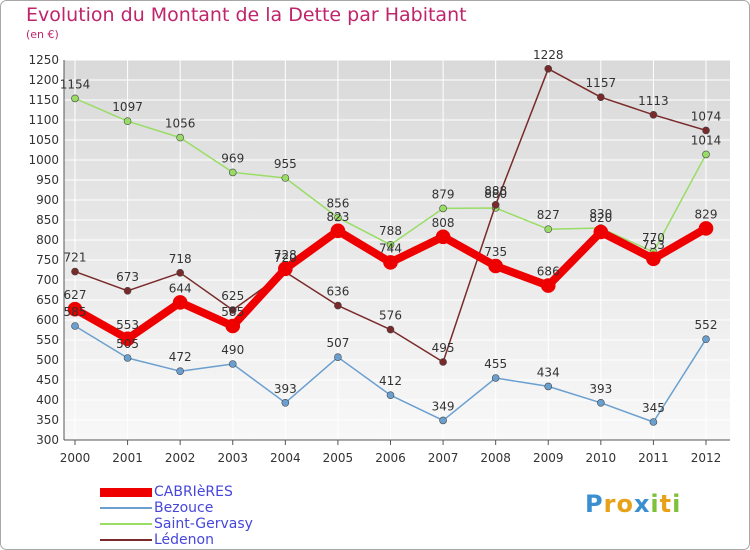 This screenshot has height=550, width=750. What do you see at coordinates (653, 408) in the screenshot?
I see `data-label: 345` at bounding box center [653, 408].